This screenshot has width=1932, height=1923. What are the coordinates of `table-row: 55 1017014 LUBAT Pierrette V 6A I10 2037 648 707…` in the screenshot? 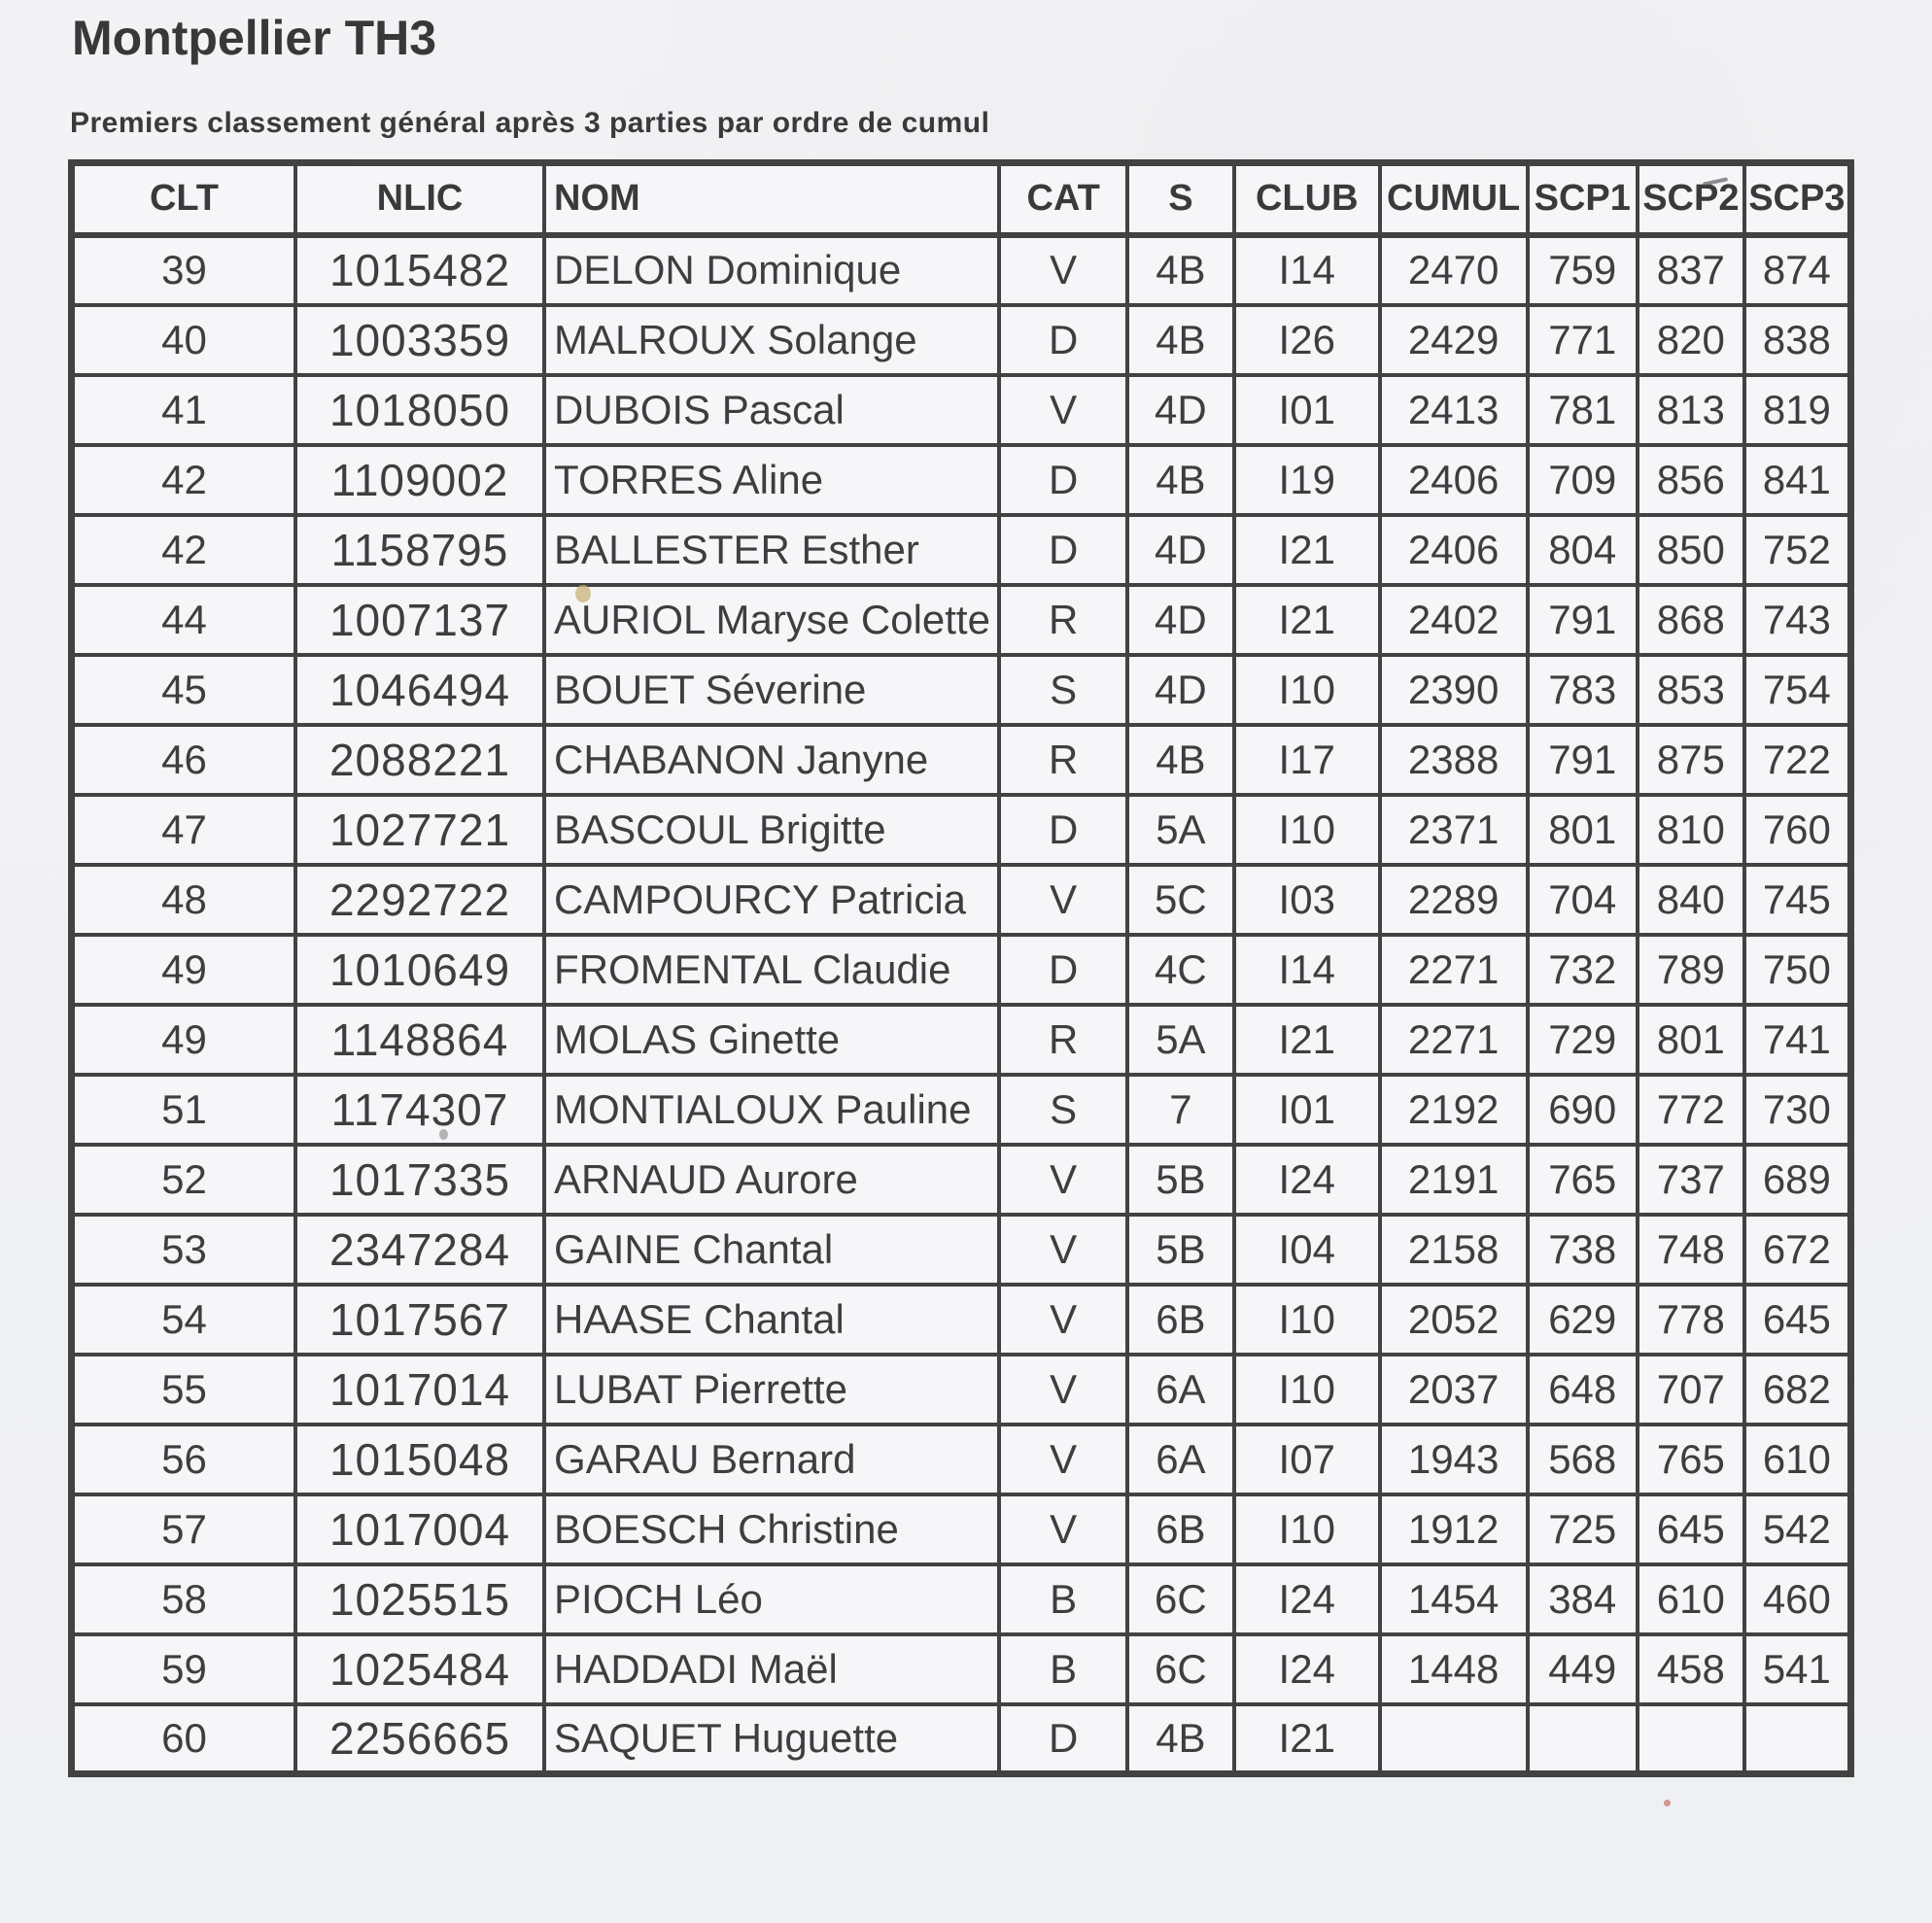 It's located at (961, 1389).